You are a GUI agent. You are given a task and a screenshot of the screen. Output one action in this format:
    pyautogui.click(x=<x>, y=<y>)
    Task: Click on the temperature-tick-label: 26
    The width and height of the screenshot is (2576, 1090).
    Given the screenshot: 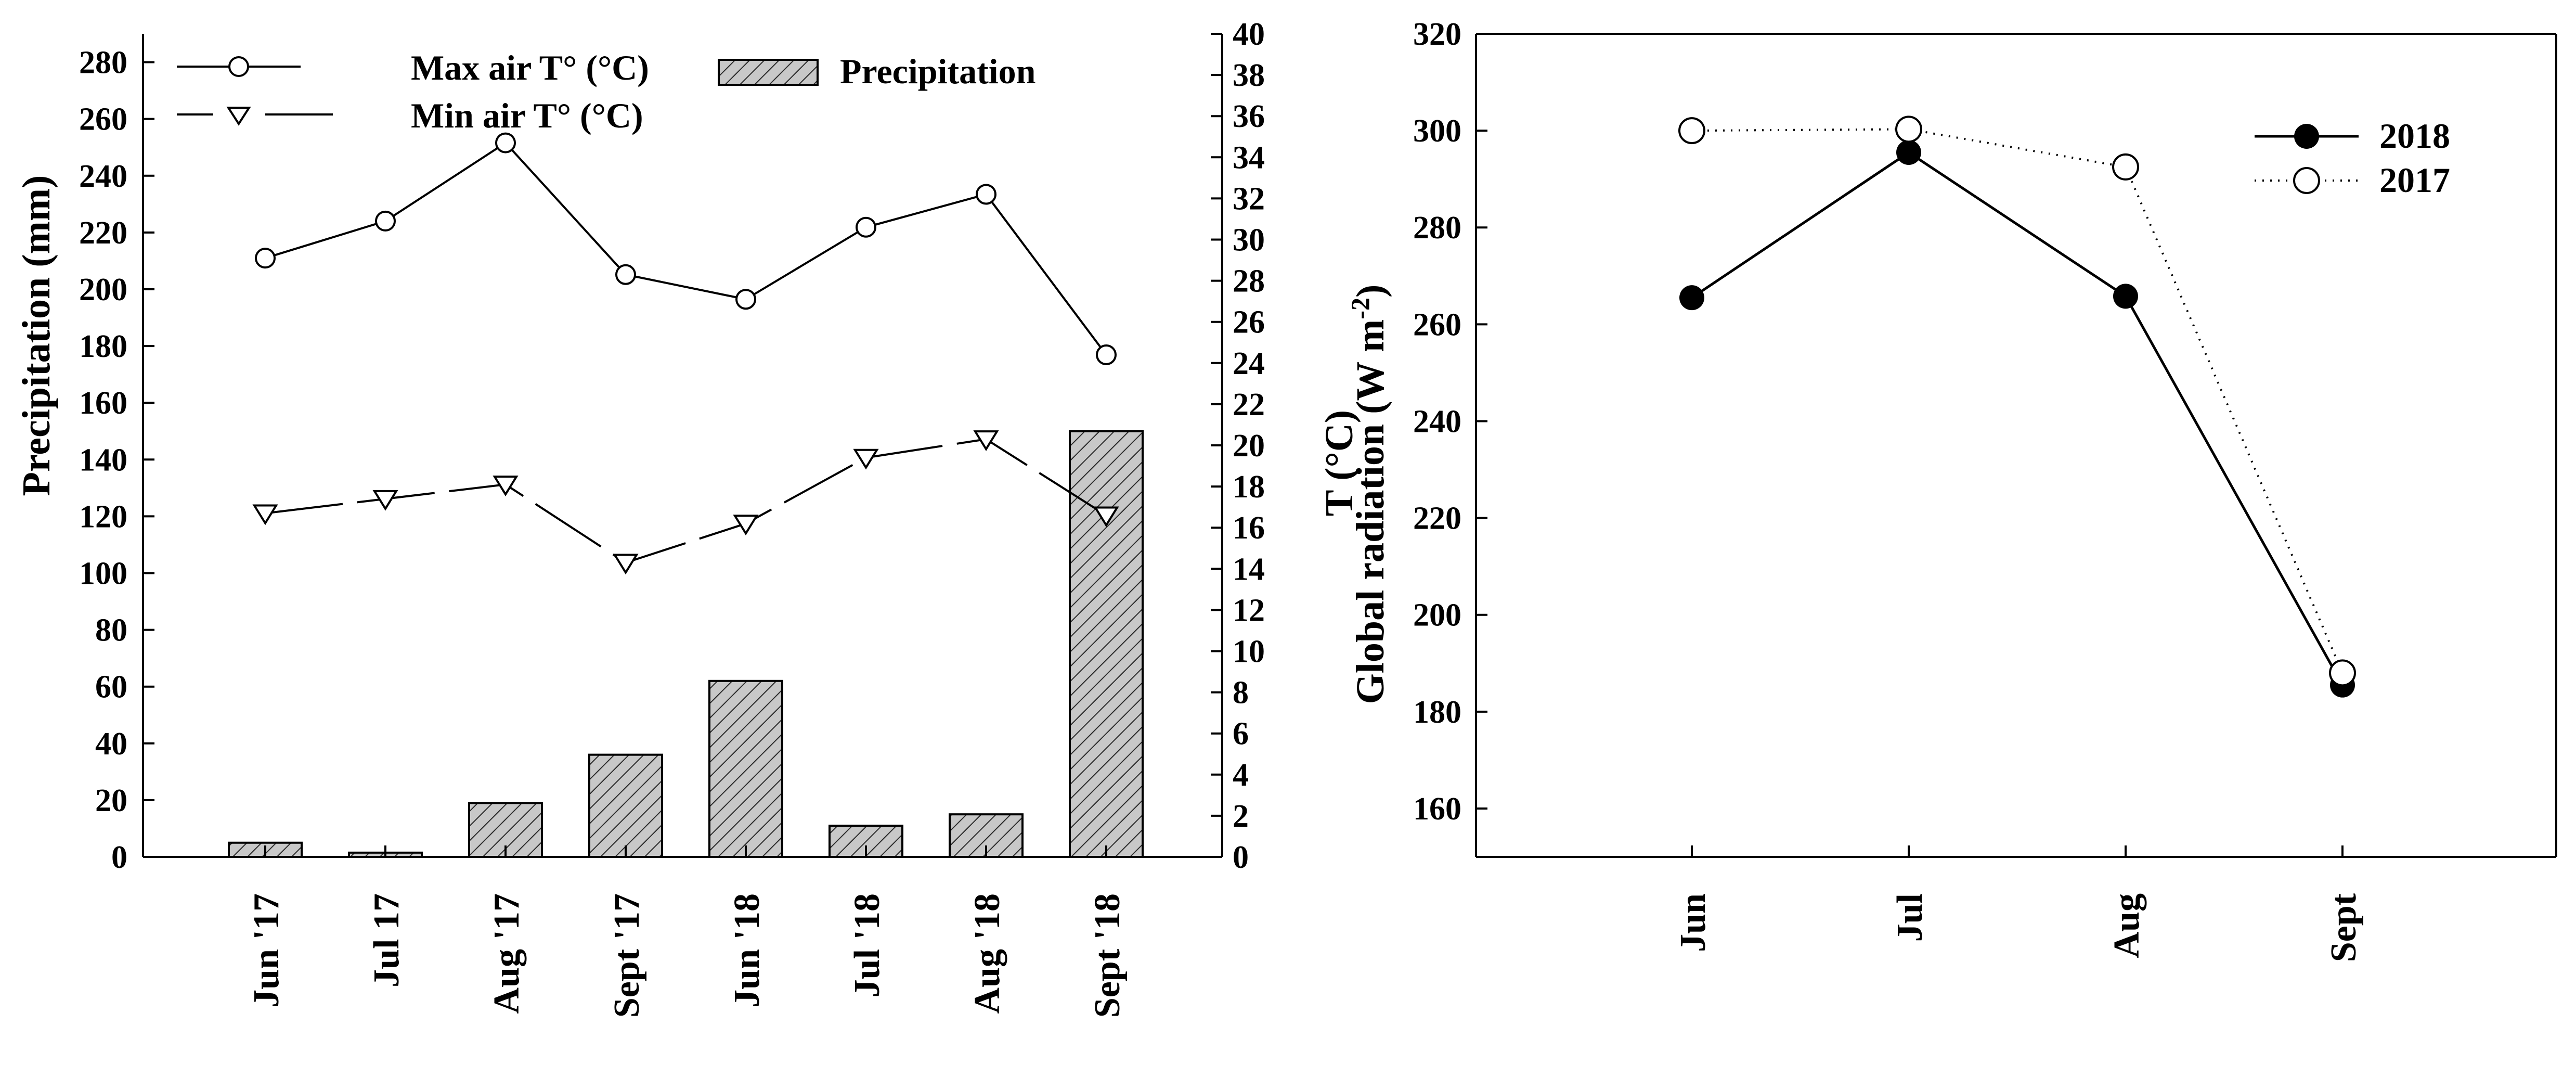 What is the action you would take?
    pyautogui.click(x=1249, y=322)
    